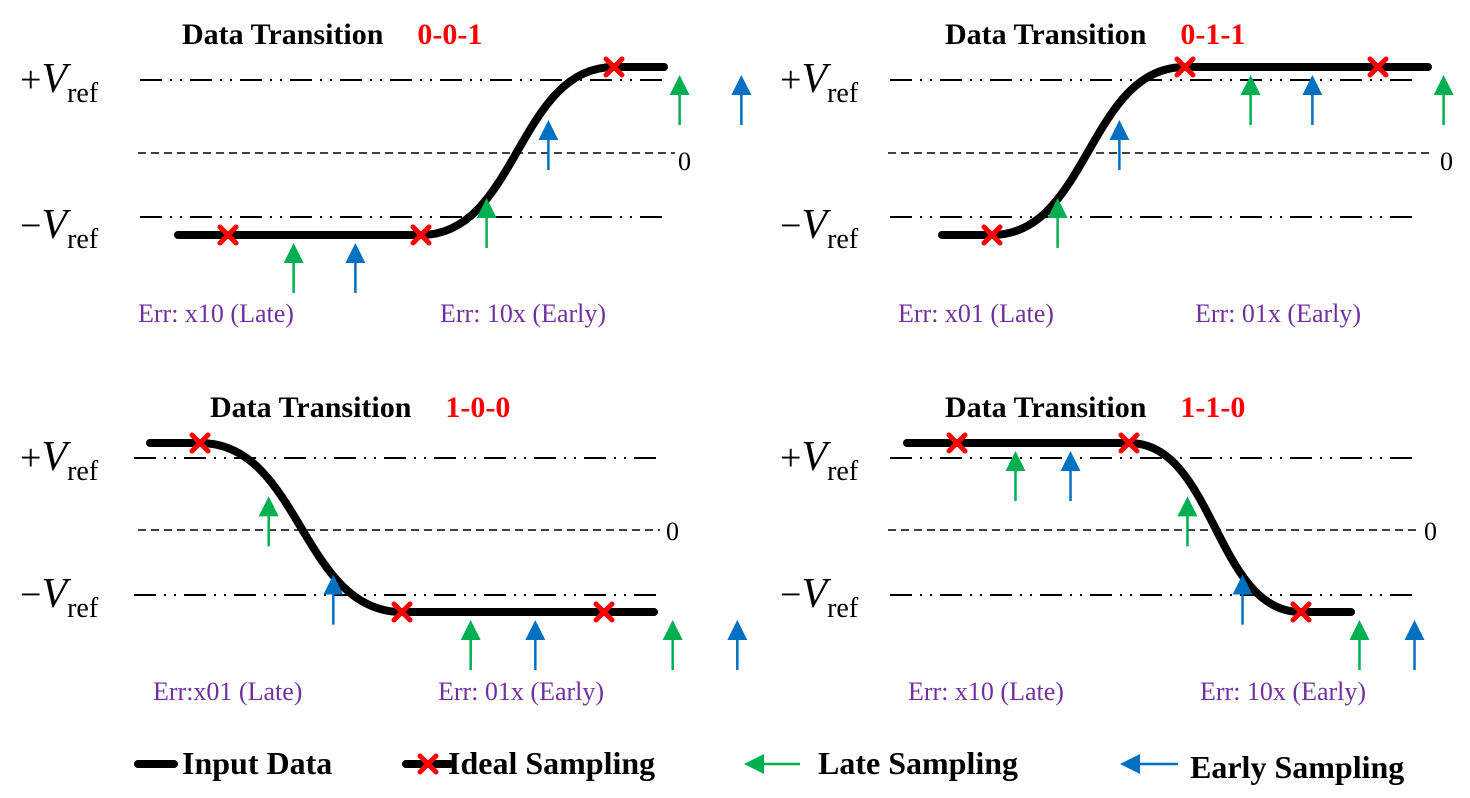 The width and height of the screenshot is (1470, 798). What do you see at coordinates (1278, 313) in the screenshot?
I see `panel-2-err-early: Err: 01x (Early)` at bounding box center [1278, 313].